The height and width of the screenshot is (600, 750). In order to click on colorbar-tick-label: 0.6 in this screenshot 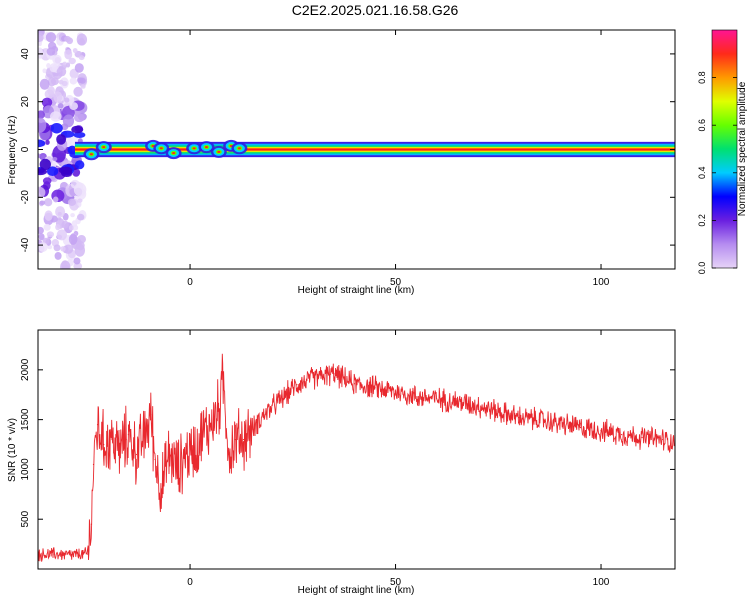, I will do `click(702, 125)`.